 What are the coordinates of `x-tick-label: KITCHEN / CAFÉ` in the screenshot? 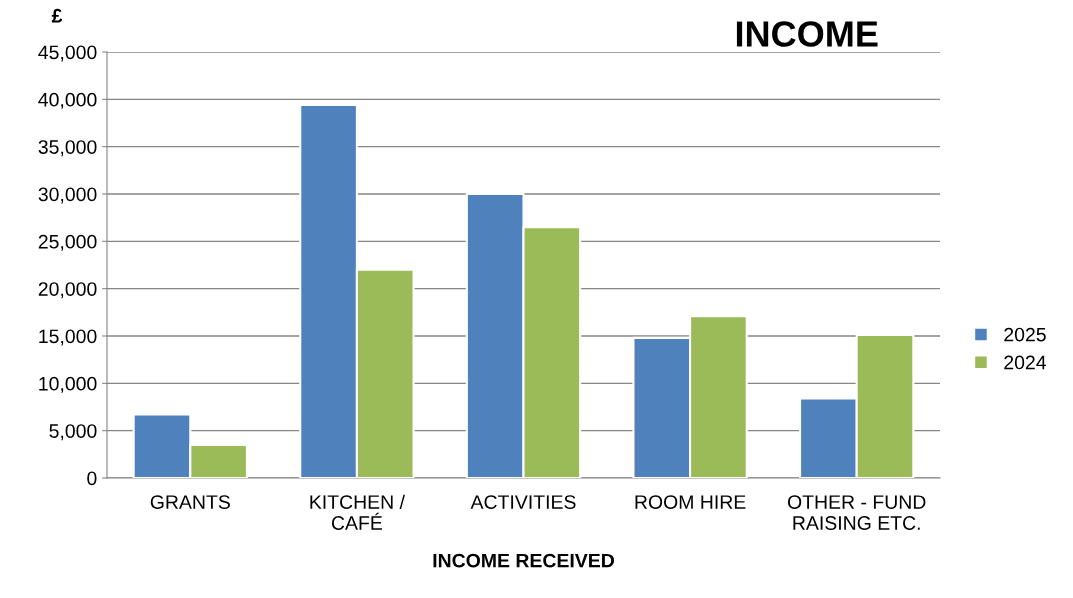 It's located at (357, 512).